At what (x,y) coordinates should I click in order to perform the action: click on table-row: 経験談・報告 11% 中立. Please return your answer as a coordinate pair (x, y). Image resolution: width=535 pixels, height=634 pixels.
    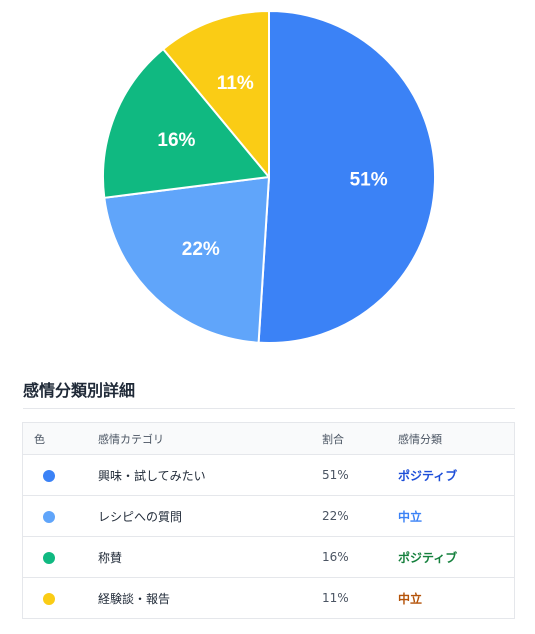
    Looking at the image, I should click on (268, 598).